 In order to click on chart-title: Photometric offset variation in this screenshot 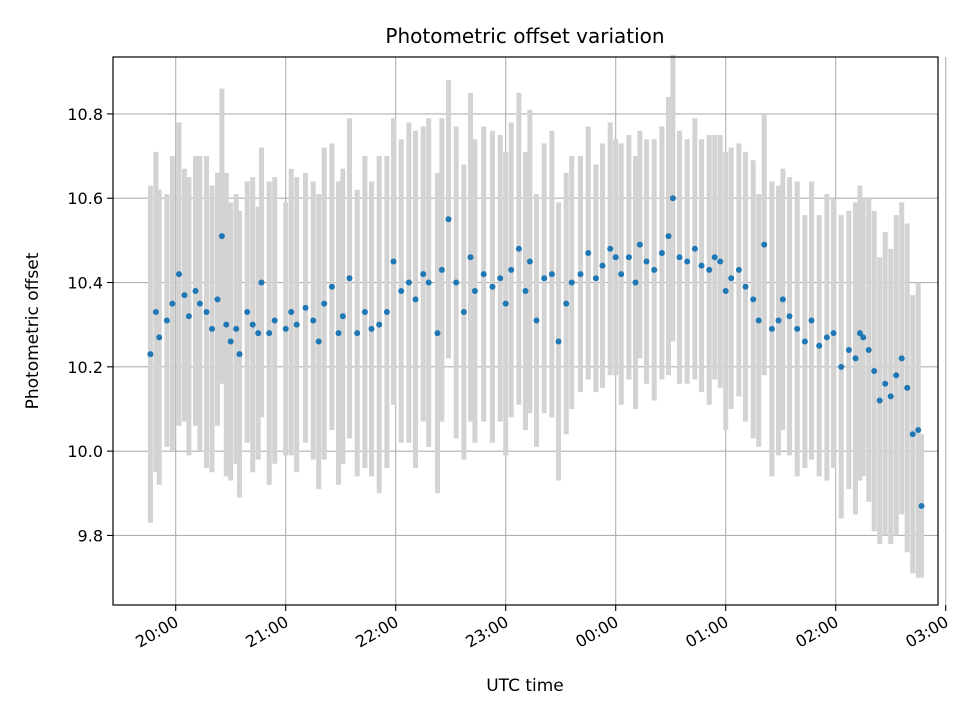, I will do `click(524, 36)`.